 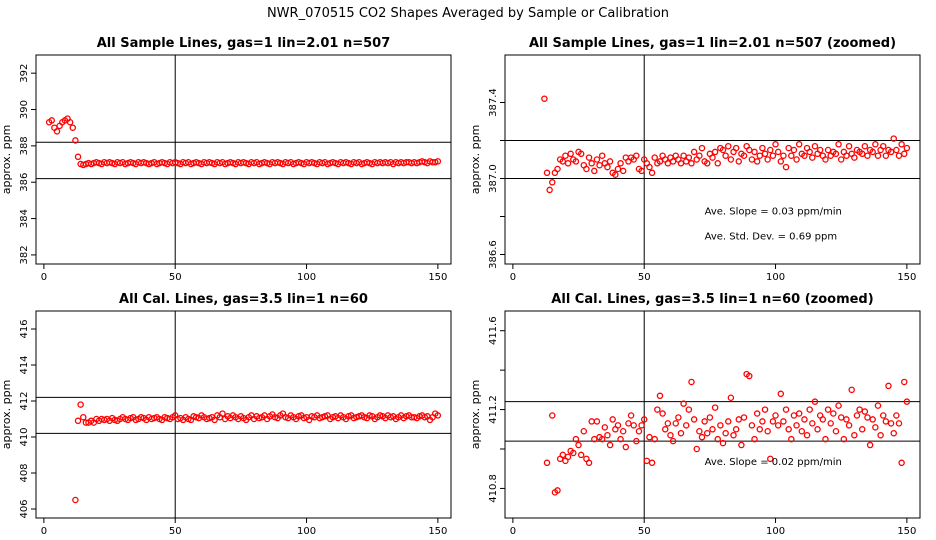 I want to click on y-tick-label: 387.0, so click(x=493, y=178).